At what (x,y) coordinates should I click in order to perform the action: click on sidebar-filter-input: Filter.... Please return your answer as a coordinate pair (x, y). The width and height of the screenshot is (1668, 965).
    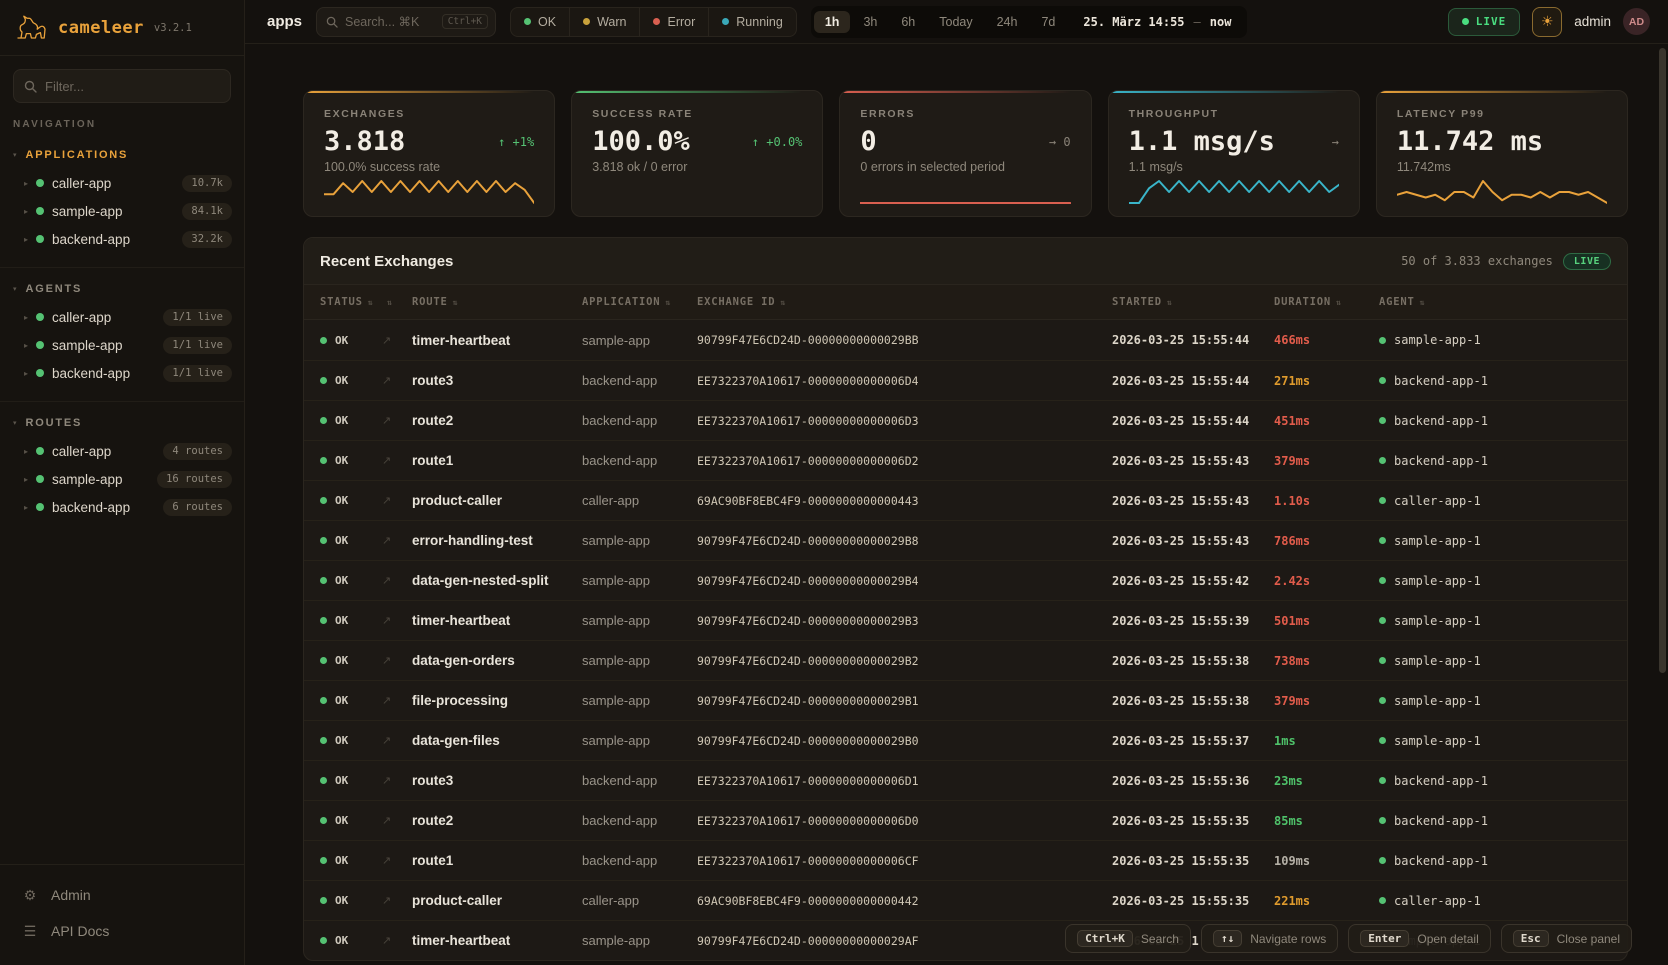
    Looking at the image, I should click on (122, 86).